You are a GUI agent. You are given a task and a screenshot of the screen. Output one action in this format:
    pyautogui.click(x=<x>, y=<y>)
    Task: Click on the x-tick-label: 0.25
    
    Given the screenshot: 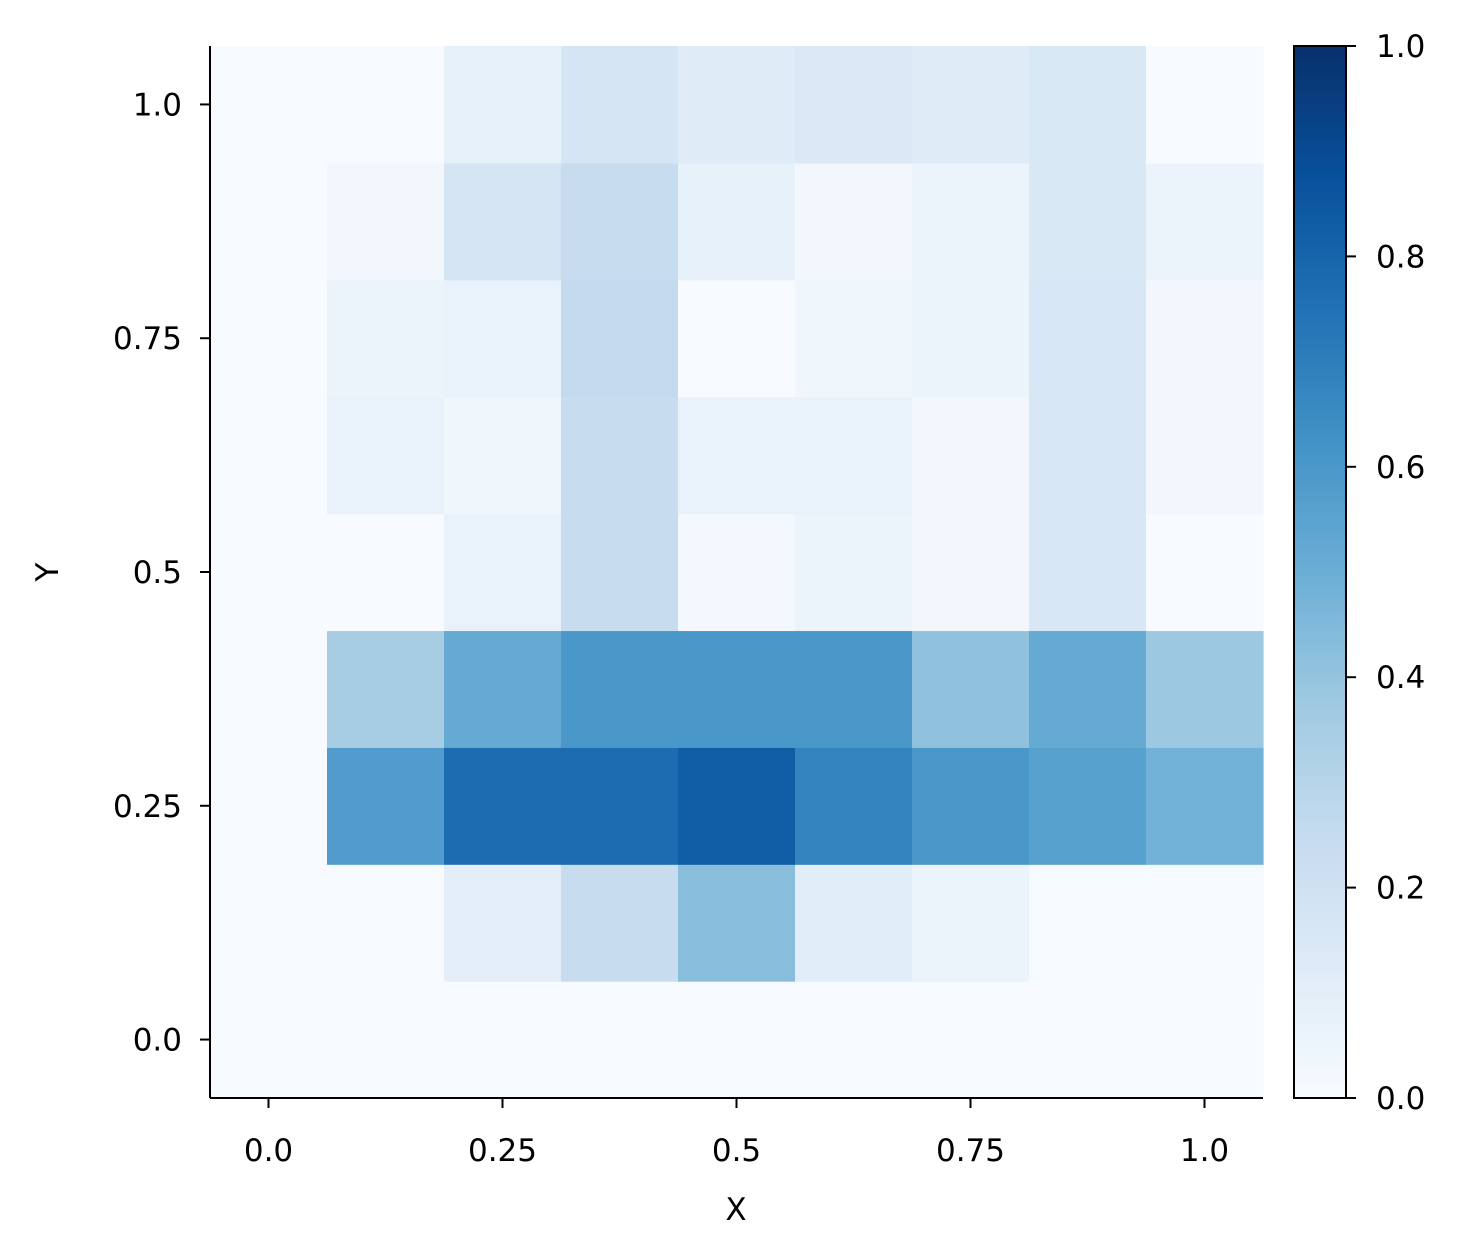 What is the action you would take?
    pyautogui.click(x=502, y=1151)
    